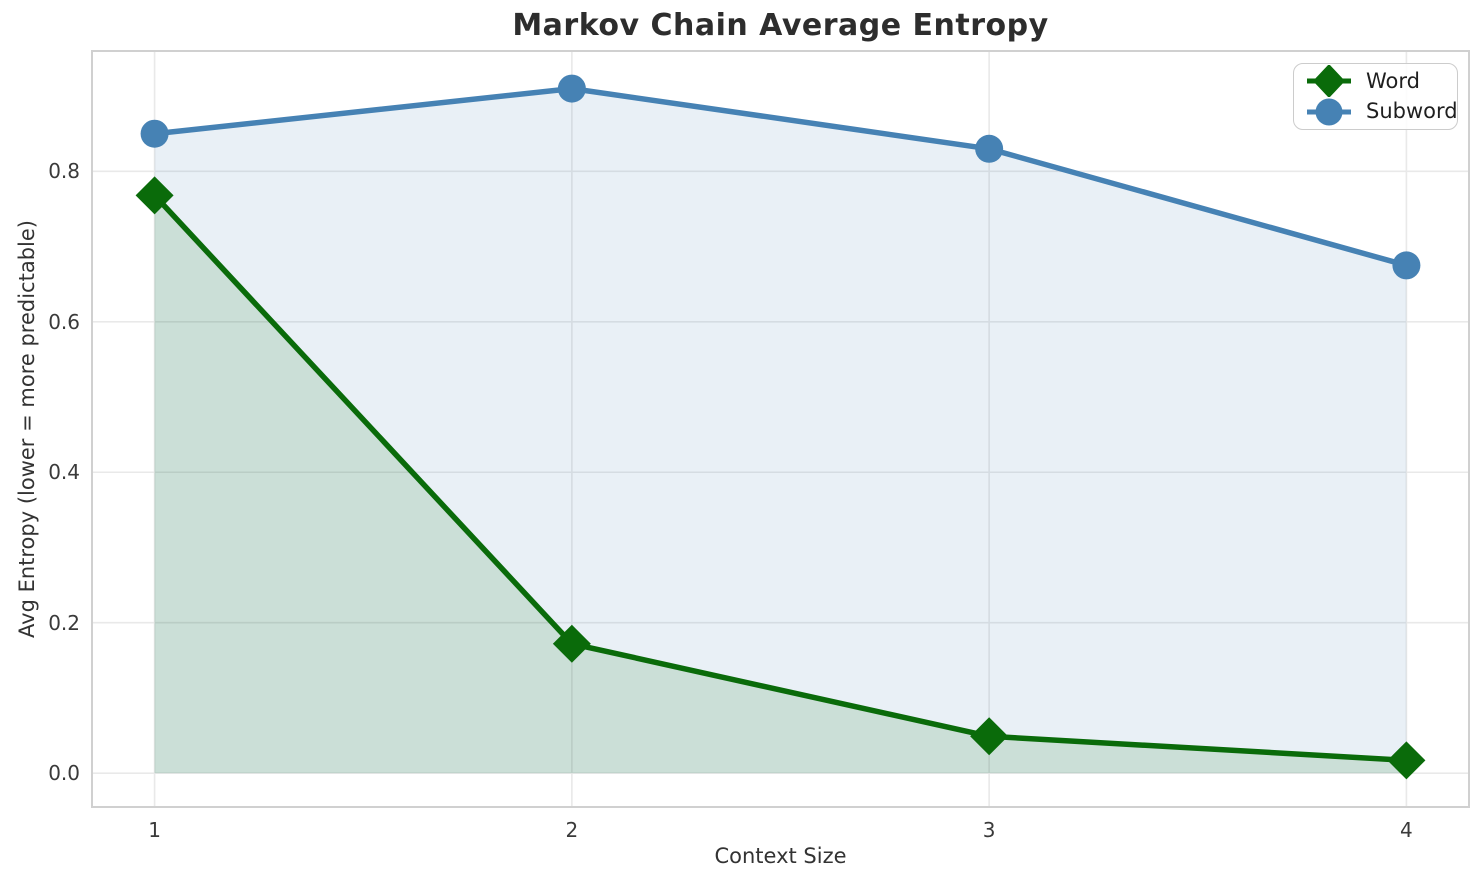 The image size is (1484, 885). I want to click on legend-label-subword: Subword, so click(1412, 111).